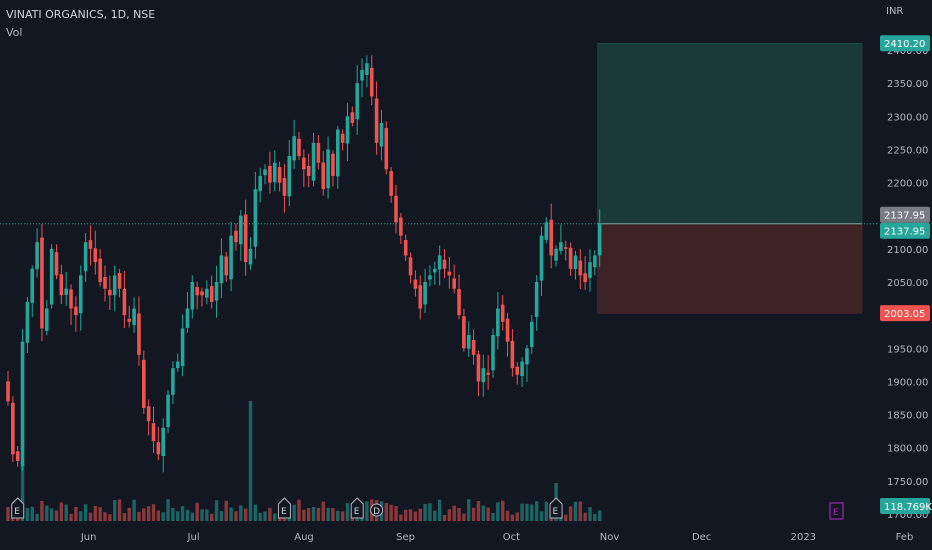 Image resolution: width=932 pixels, height=550 pixels. I want to click on future-earnings-marker, so click(836, 511).